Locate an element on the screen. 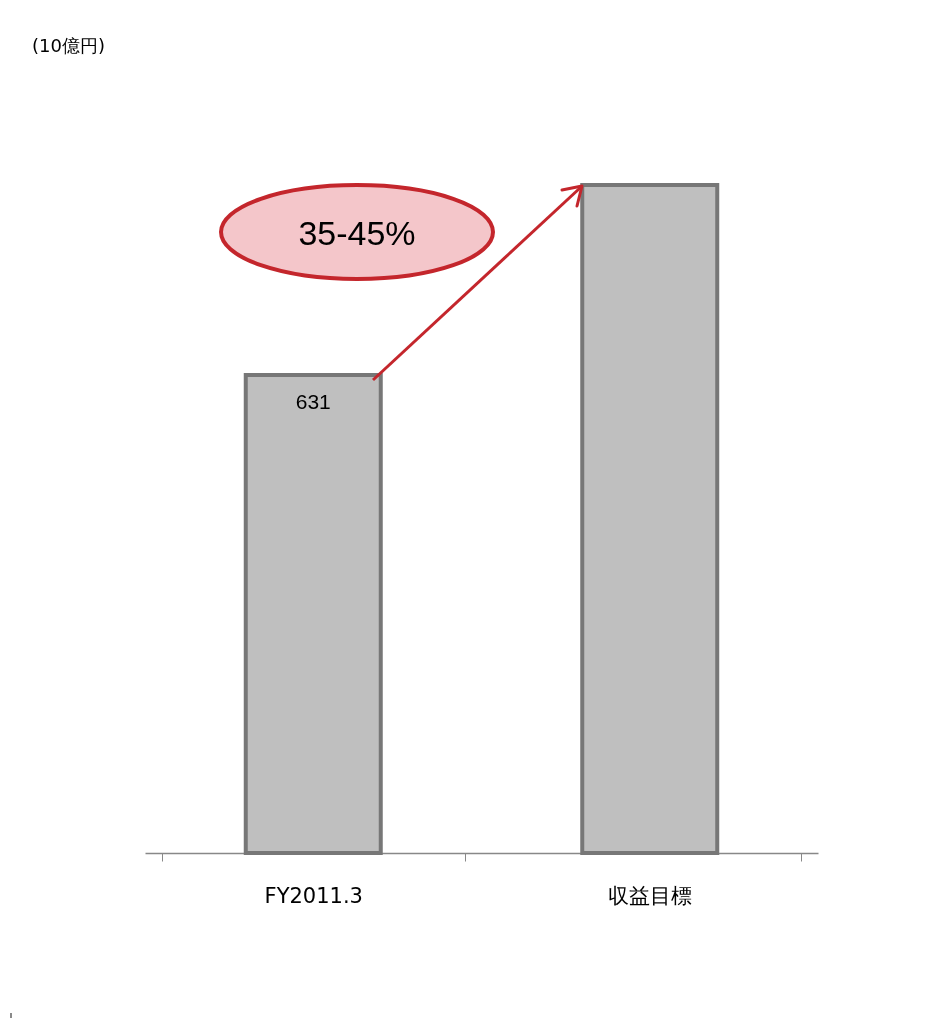 The height and width of the screenshot is (1018, 928). x-tick-label: FY2011.3 is located at coordinates (313, 895).